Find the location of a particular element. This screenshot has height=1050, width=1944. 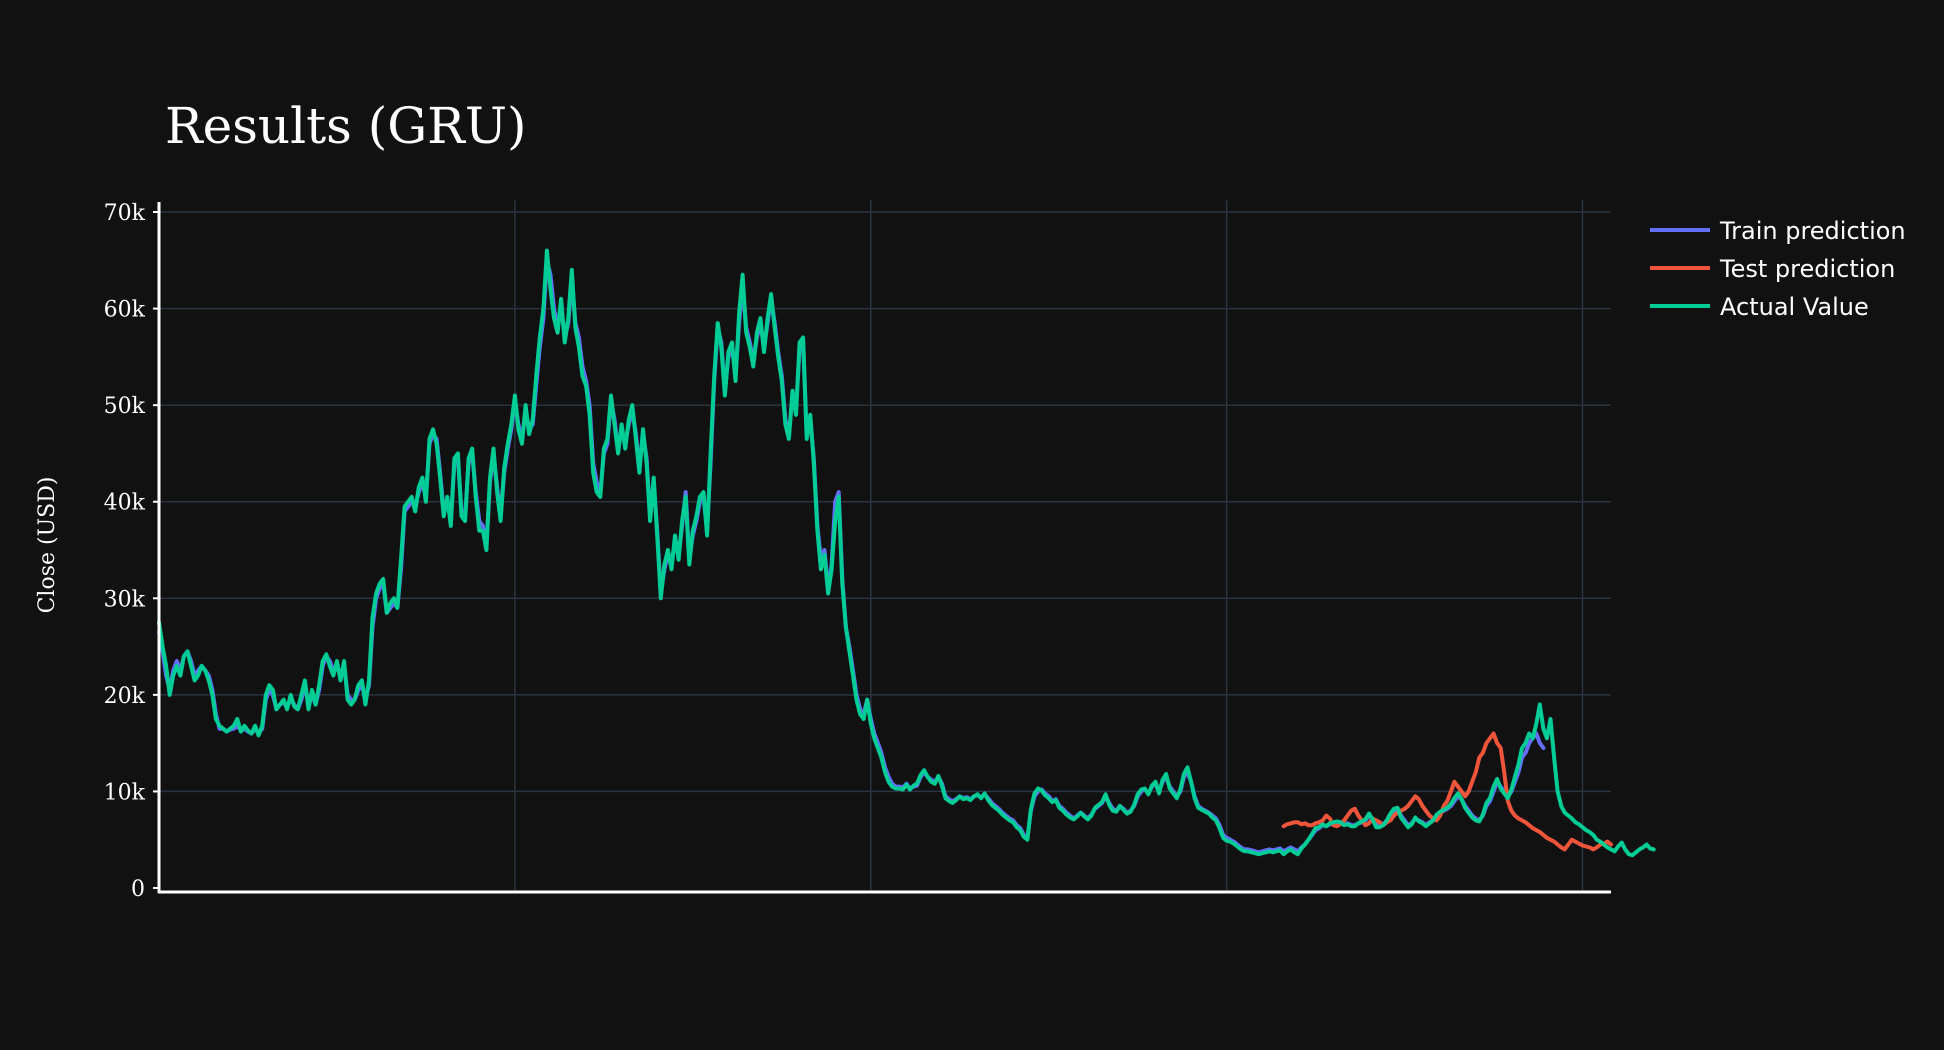

legend-label: Train prediction is located at coordinates (1812, 231).